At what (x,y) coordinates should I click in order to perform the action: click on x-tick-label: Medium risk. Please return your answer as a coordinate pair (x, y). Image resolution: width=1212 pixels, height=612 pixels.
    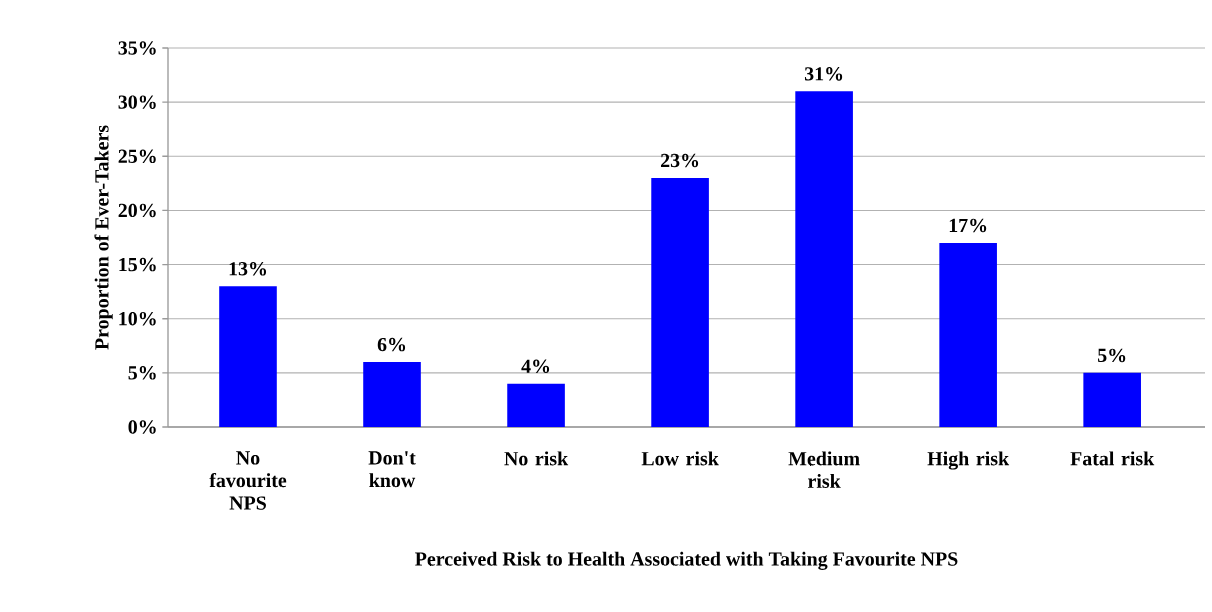
    Looking at the image, I should click on (824, 469).